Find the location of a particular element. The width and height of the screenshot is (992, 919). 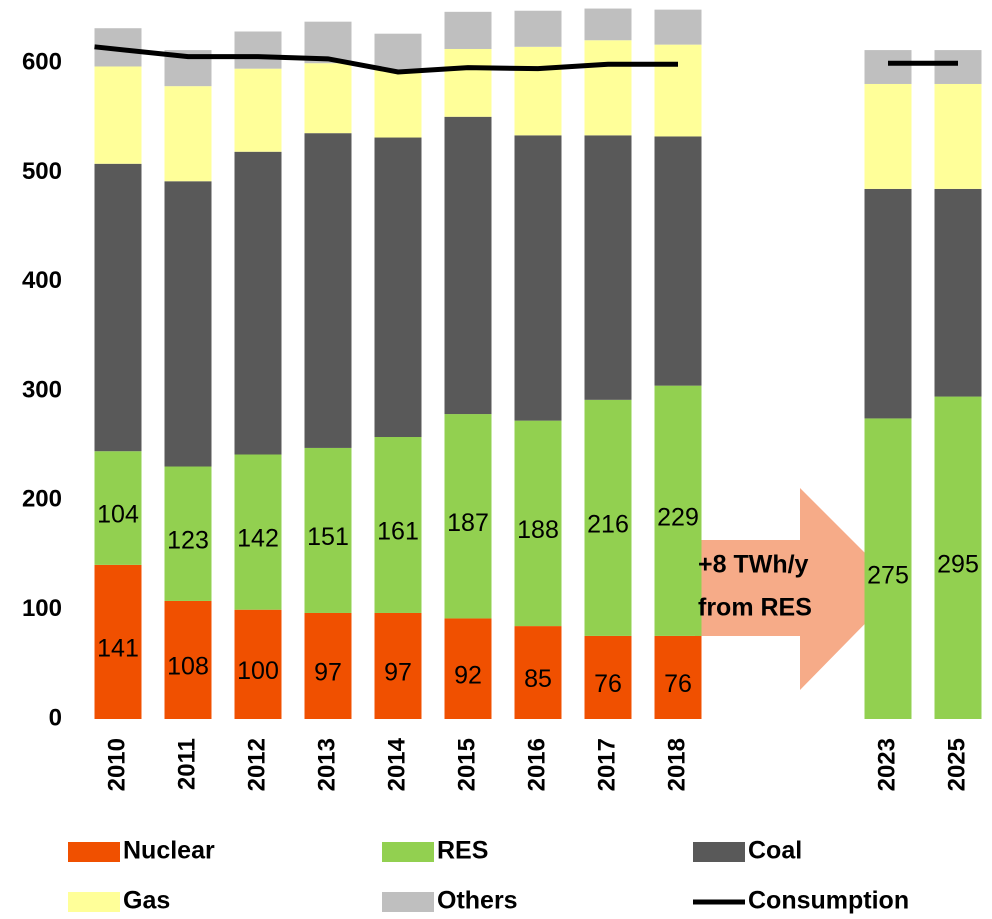

data-label: 161 is located at coordinates (398, 532).